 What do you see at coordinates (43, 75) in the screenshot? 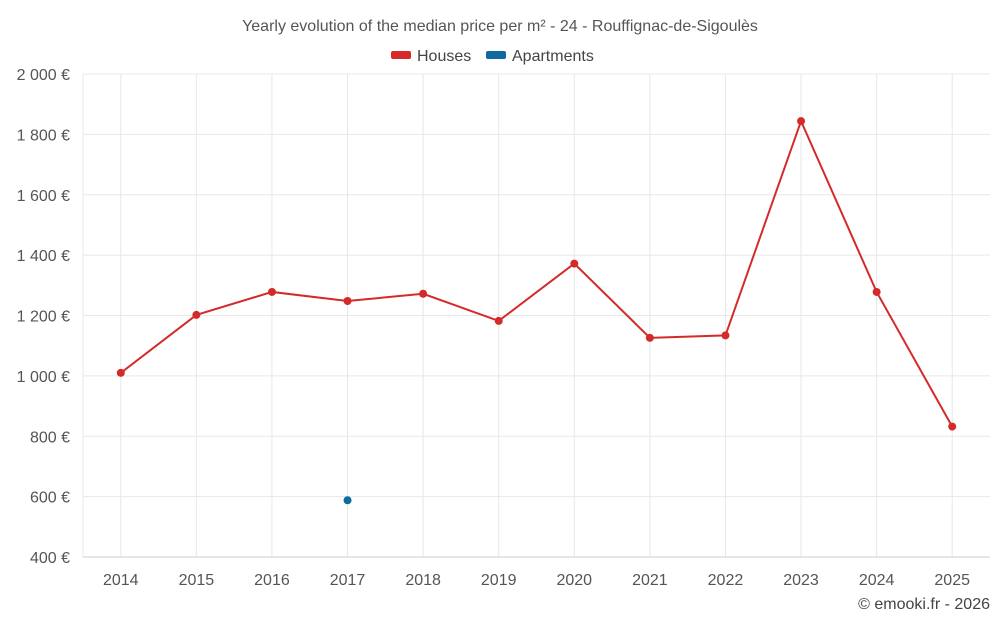
I see `y-tick-label: 2 000 €` at bounding box center [43, 75].